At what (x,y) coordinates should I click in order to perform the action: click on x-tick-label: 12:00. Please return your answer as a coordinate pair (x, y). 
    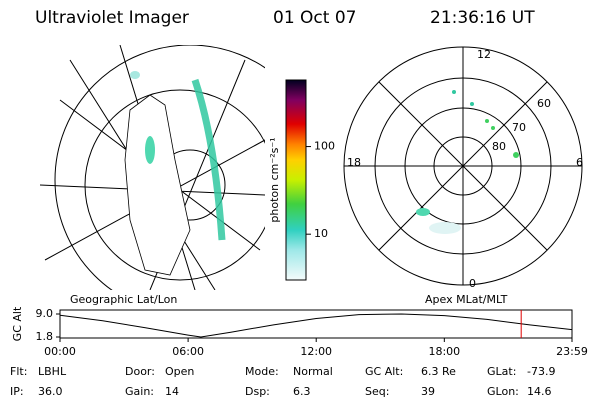
    Looking at the image, I should click on (316, 351).